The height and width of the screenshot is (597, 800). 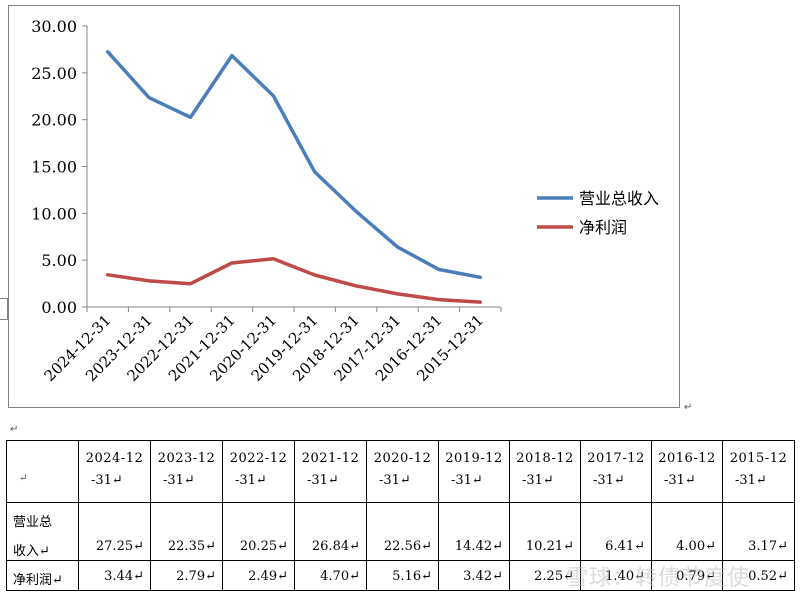 I want to click on table-header-cell: 2021-12 -31↵, so click(x=330, y=471).